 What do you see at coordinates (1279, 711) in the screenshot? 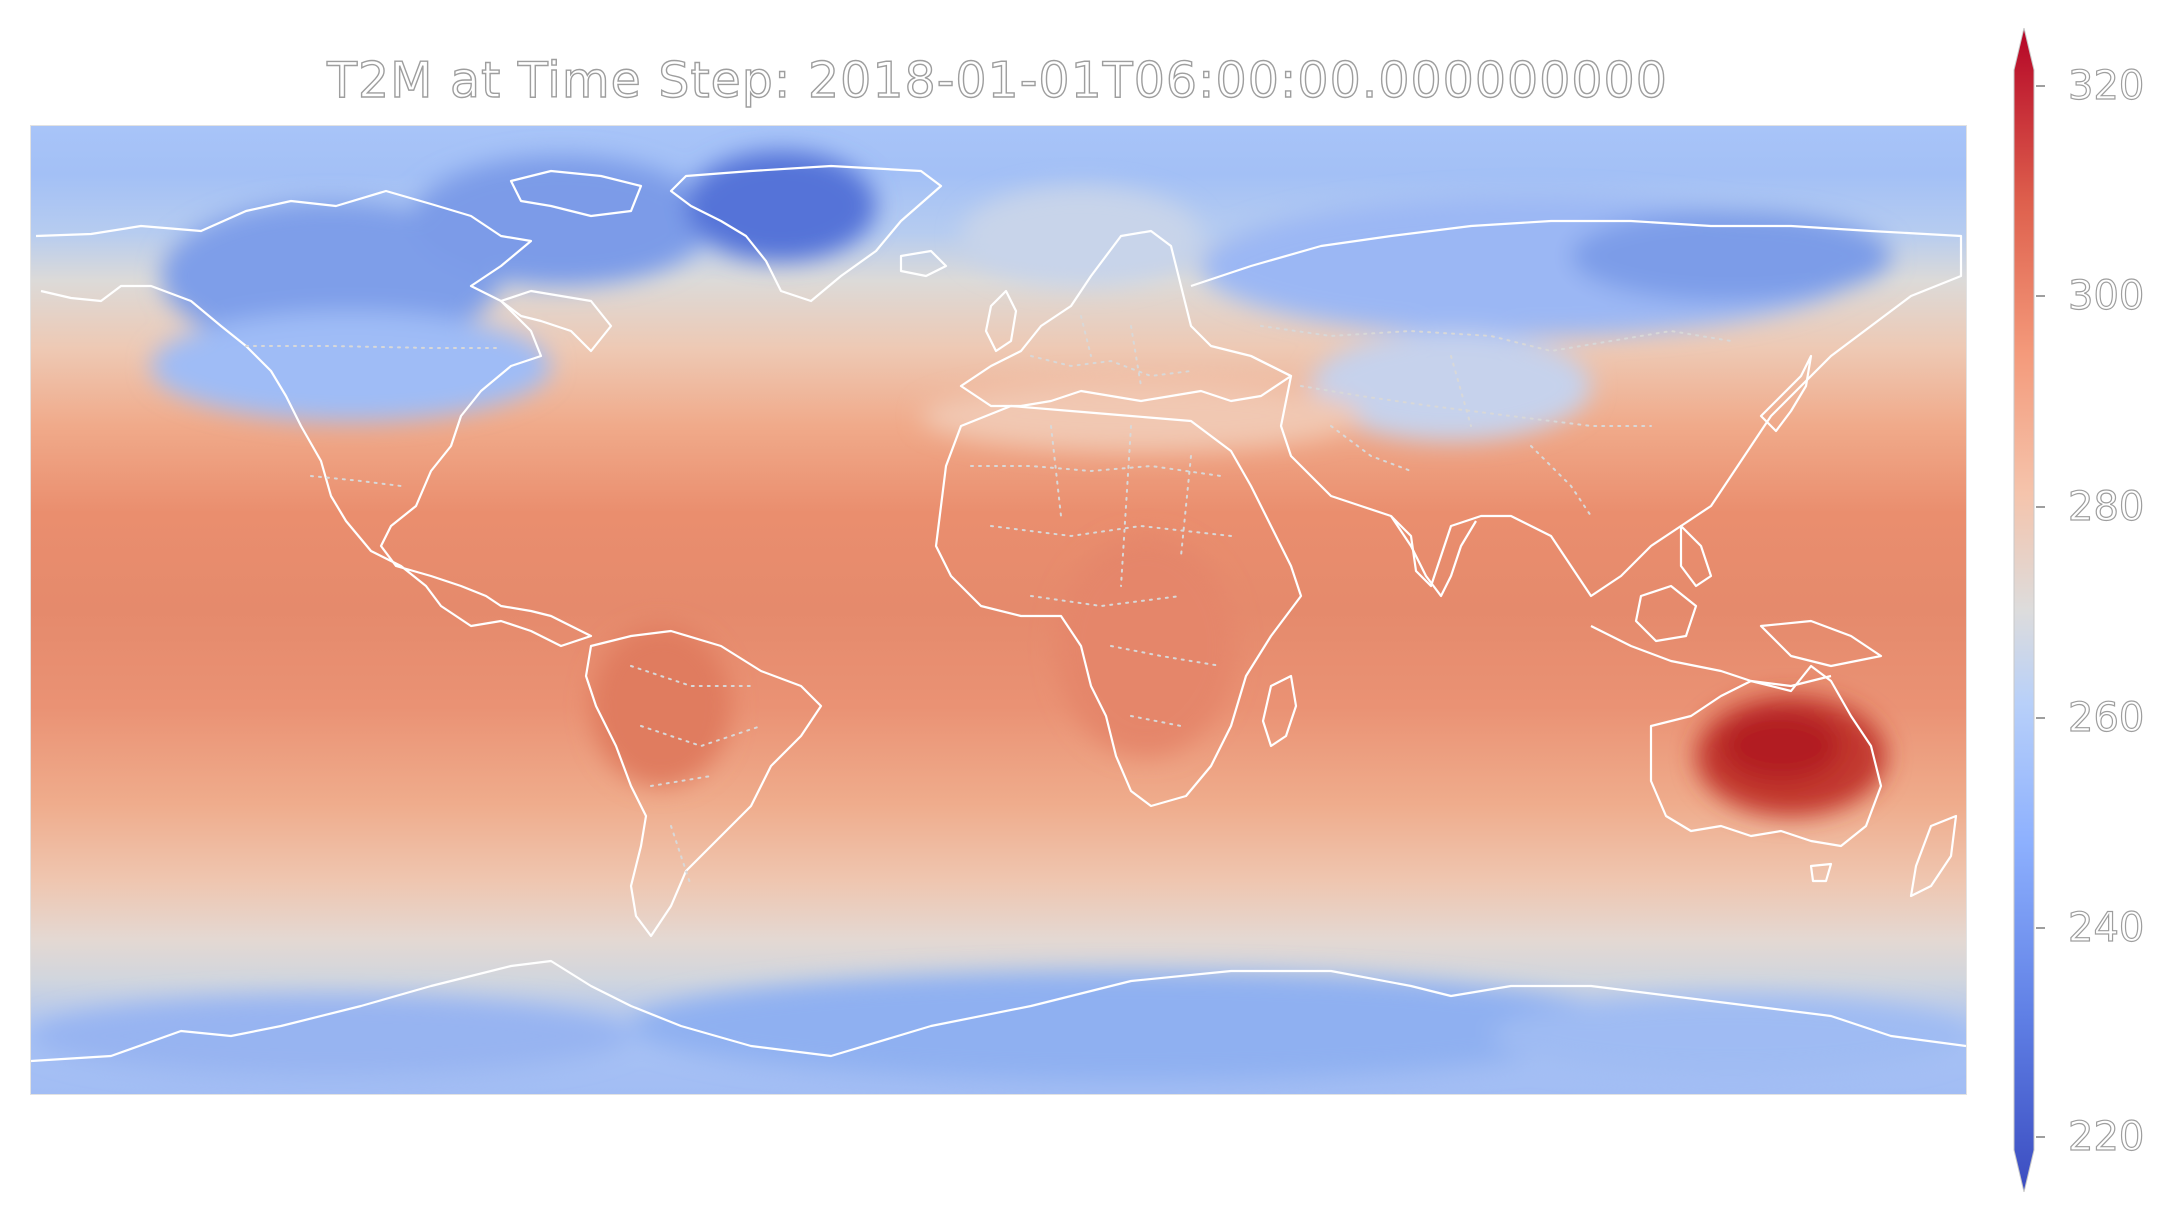
I see `madagascar-coast` at bounding box center [1279, 711].